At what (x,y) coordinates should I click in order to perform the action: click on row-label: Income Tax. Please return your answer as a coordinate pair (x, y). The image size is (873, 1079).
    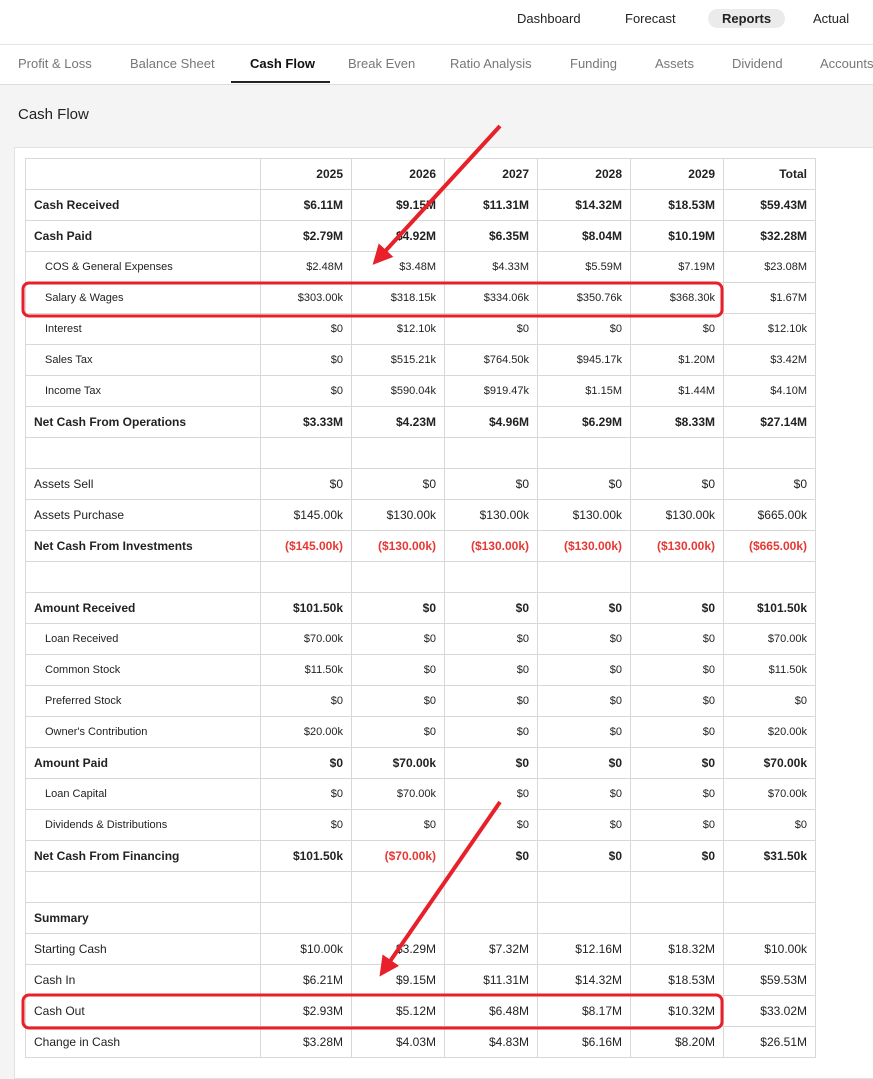
    Looking at the image, I should click on (143, 391).